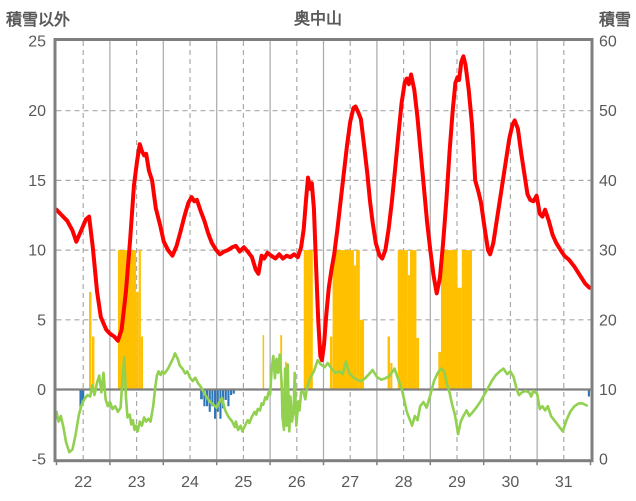 Image resolution: width=636 pixels, height=501 pixels. I want to click on right-axis-tick-label: 0, so click(603, 460).